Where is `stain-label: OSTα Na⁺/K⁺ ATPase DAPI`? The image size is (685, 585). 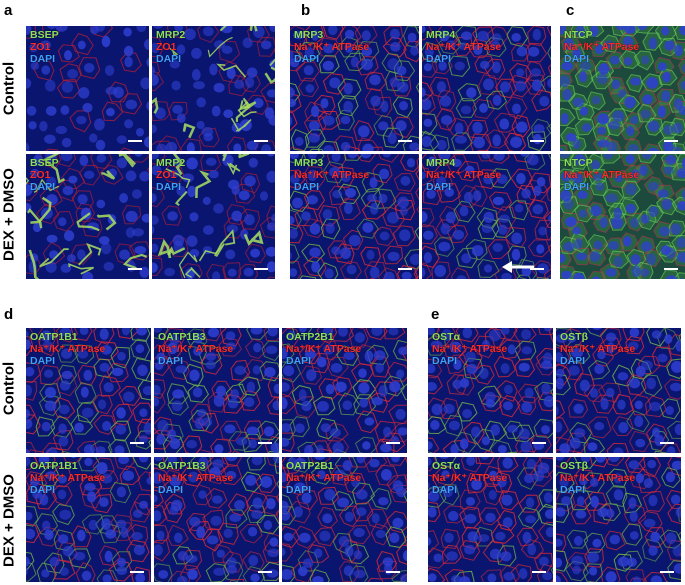 stain-label: OSTα Na⁺/K⁺ ATPase DAPI is located at coordinates (469, 478).